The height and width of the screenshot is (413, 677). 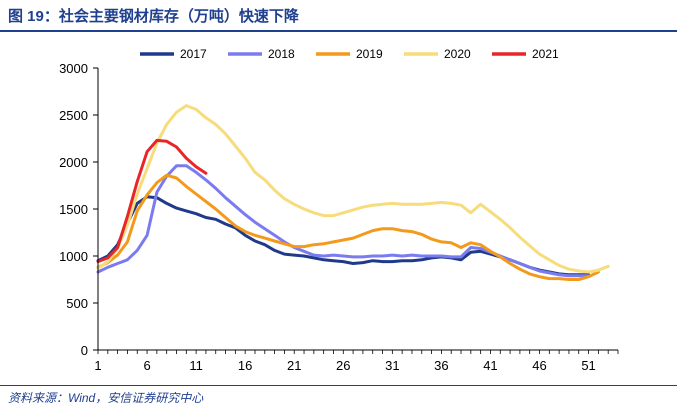 What do you see at coordinates (338, 15) in the screenshot?
I see `figure-title-bar: 图 19：社会主要钢材库存（万吨）快速下降` at bounding box center [338, 15].